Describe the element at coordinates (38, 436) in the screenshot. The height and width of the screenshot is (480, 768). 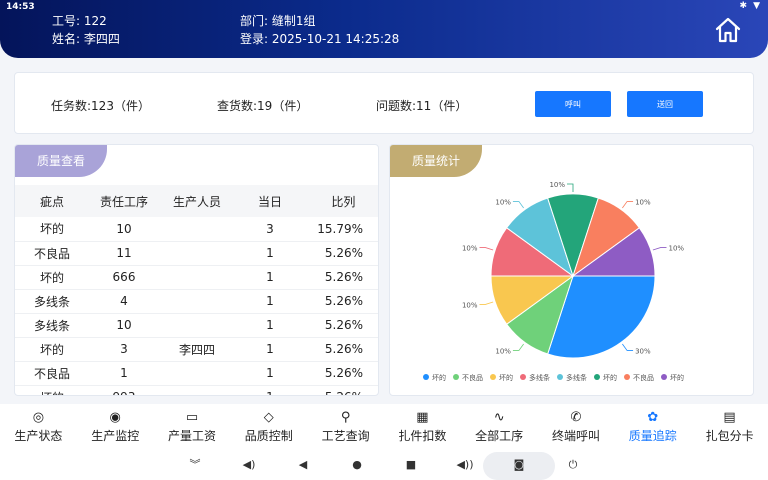
I see `nav-label: 生产状态` at that location.